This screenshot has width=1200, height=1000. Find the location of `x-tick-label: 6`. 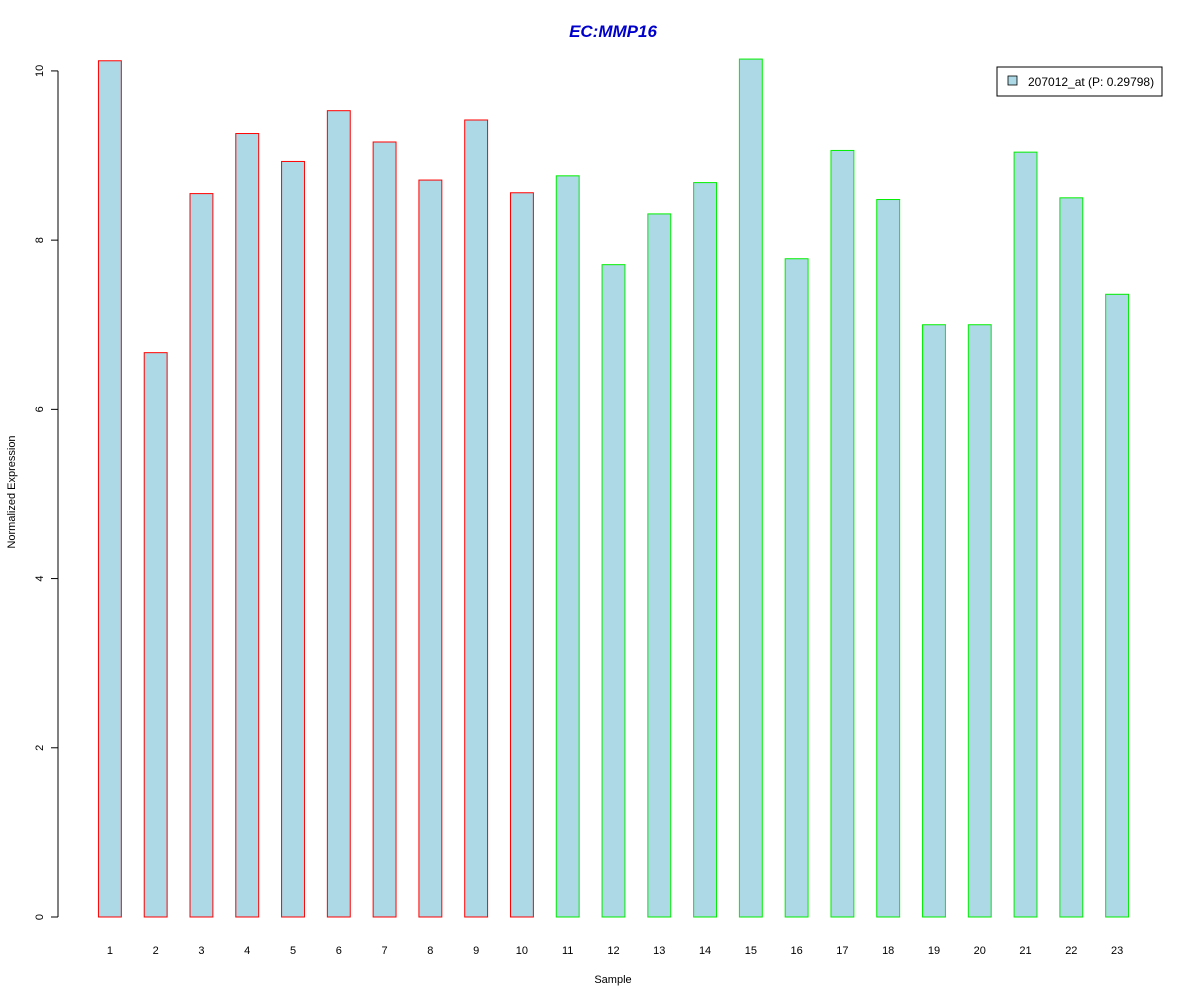

x-tick-label: 6 is located at coordinates (339, 951).